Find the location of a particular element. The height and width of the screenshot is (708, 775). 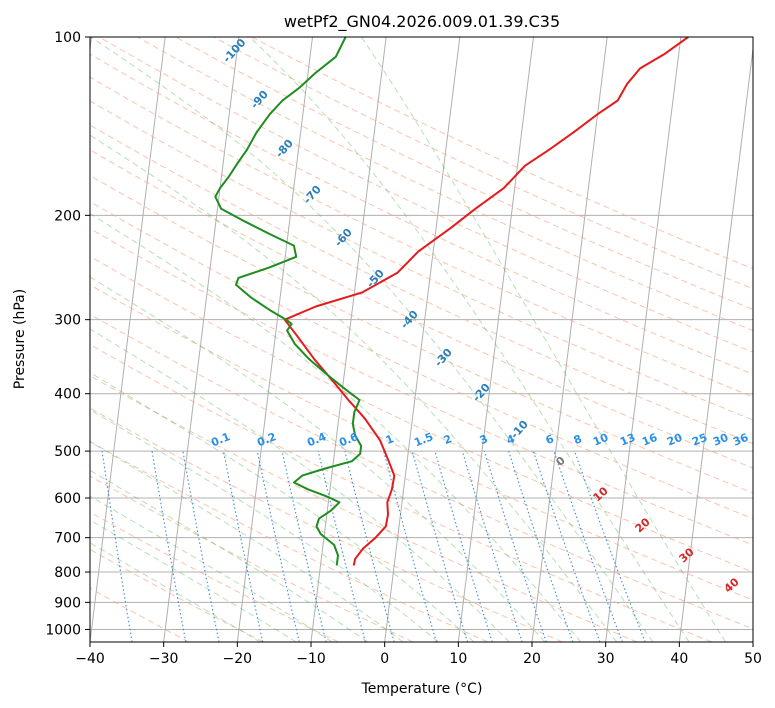

mixing-ratio-label: 8 is located at coordinates (578, 439).